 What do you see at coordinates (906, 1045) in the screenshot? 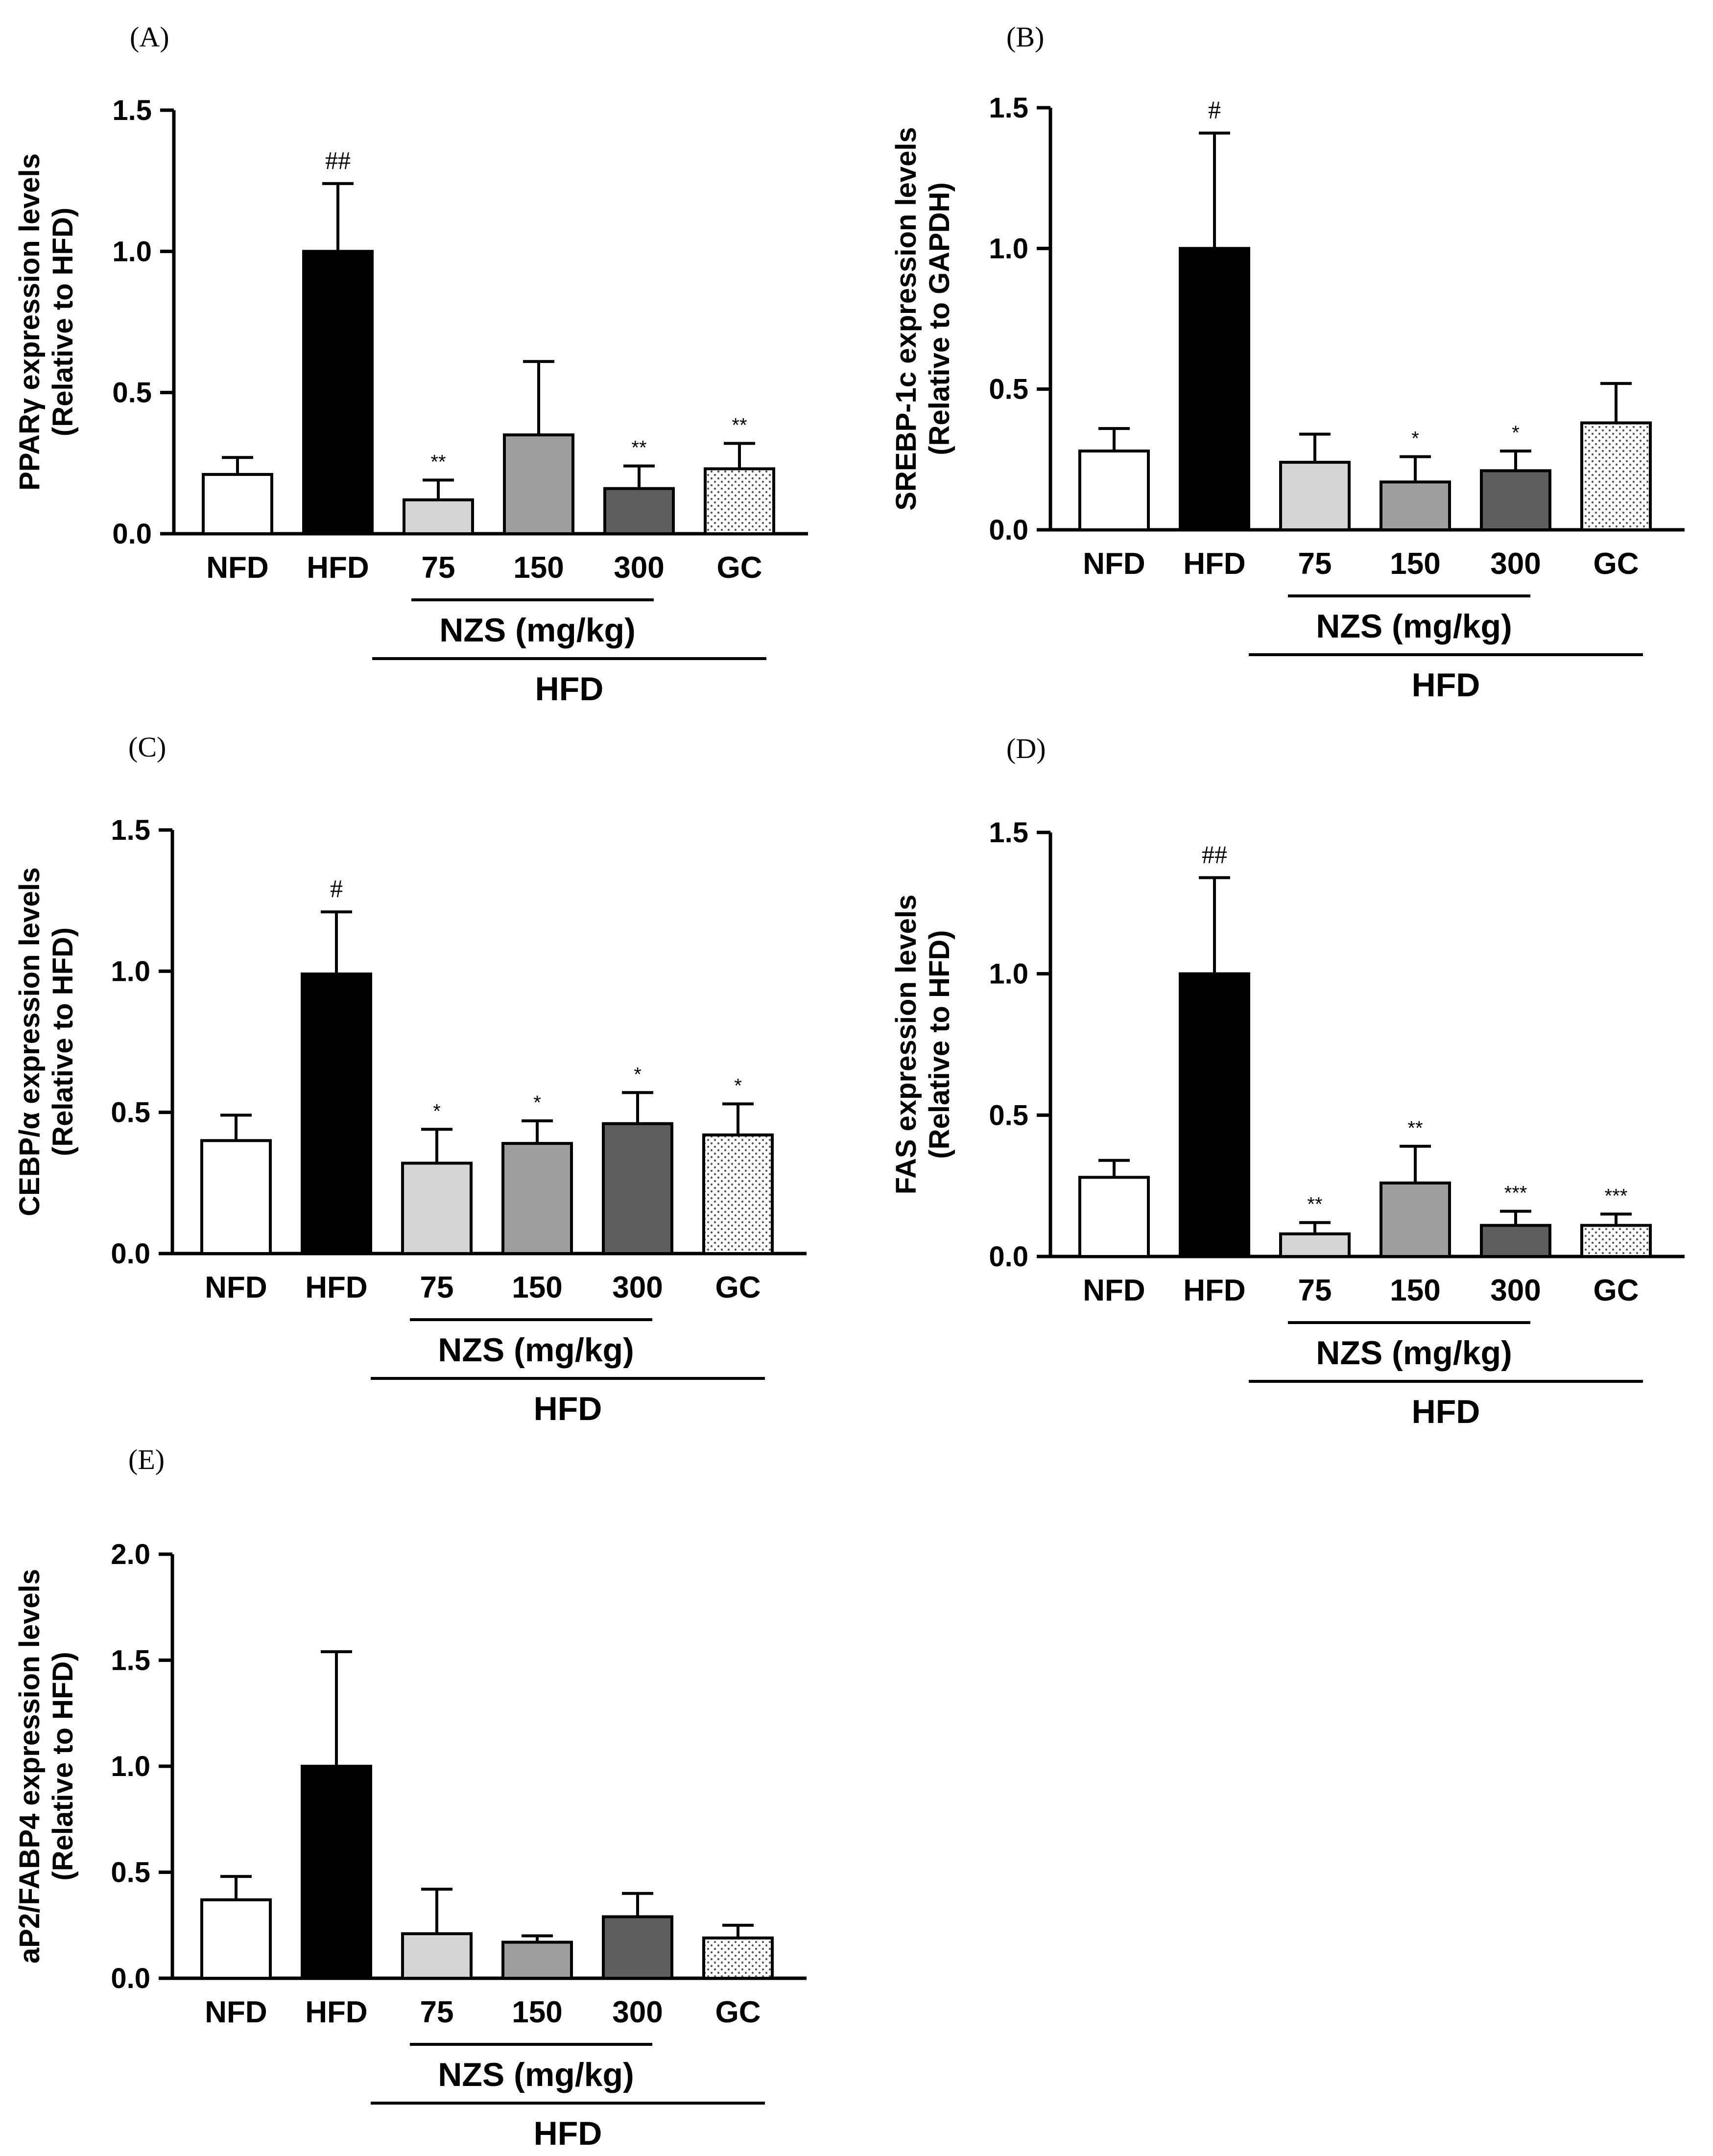
I see `y-axis-label: FAS expression levels` at bounding box center [906, 1045].